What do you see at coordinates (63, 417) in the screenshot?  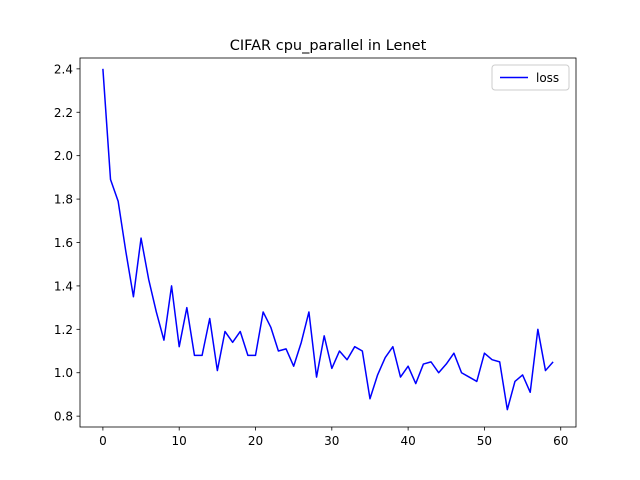 I see `y-tick-label: 0.8` at bounding box center [63, 417].